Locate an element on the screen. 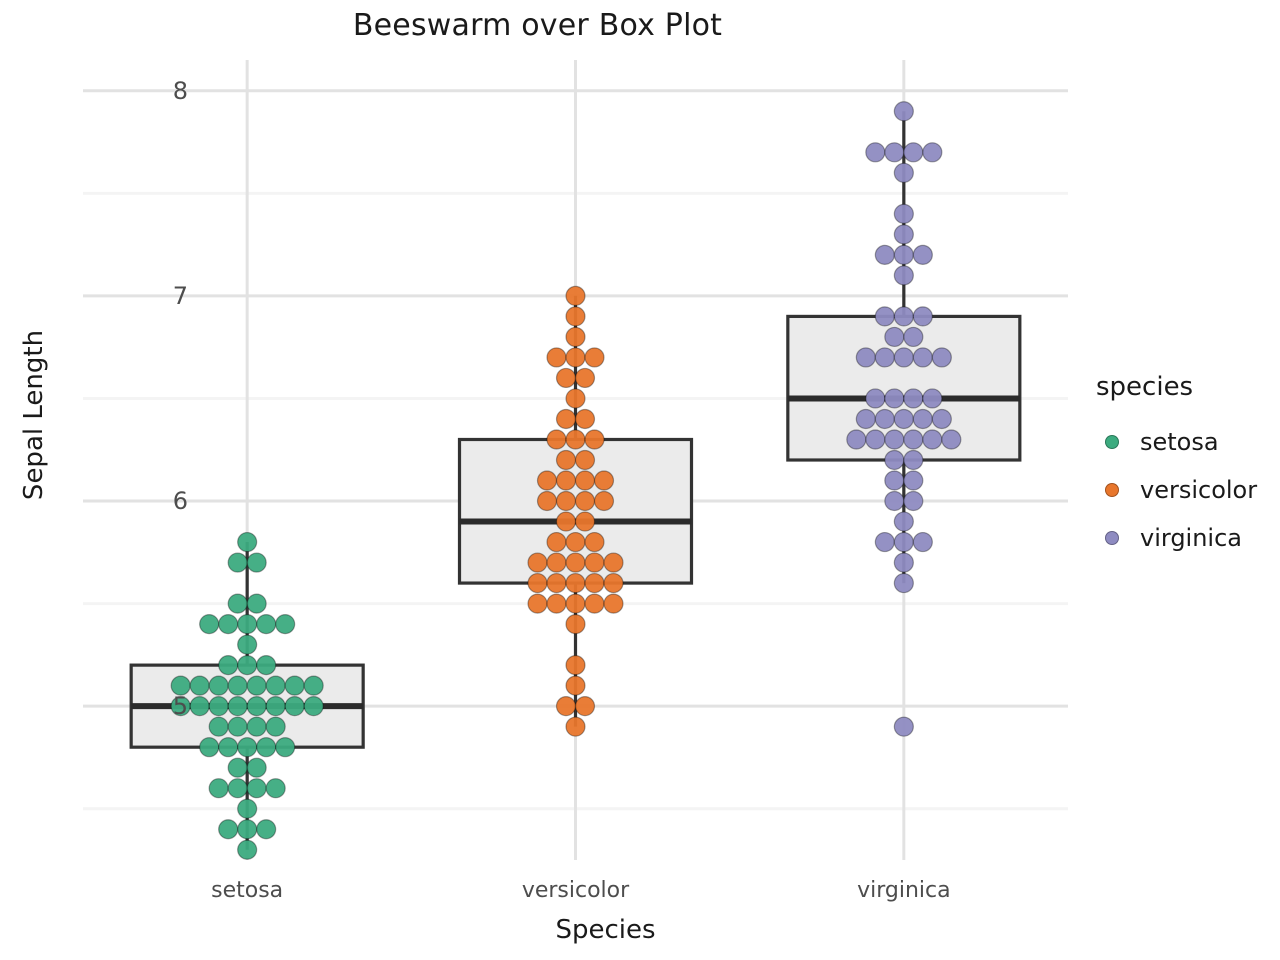 This screenshot has width=1280, height=960. chart-title: Beeswarm over Box Plot is located at coordinates (537, 25).